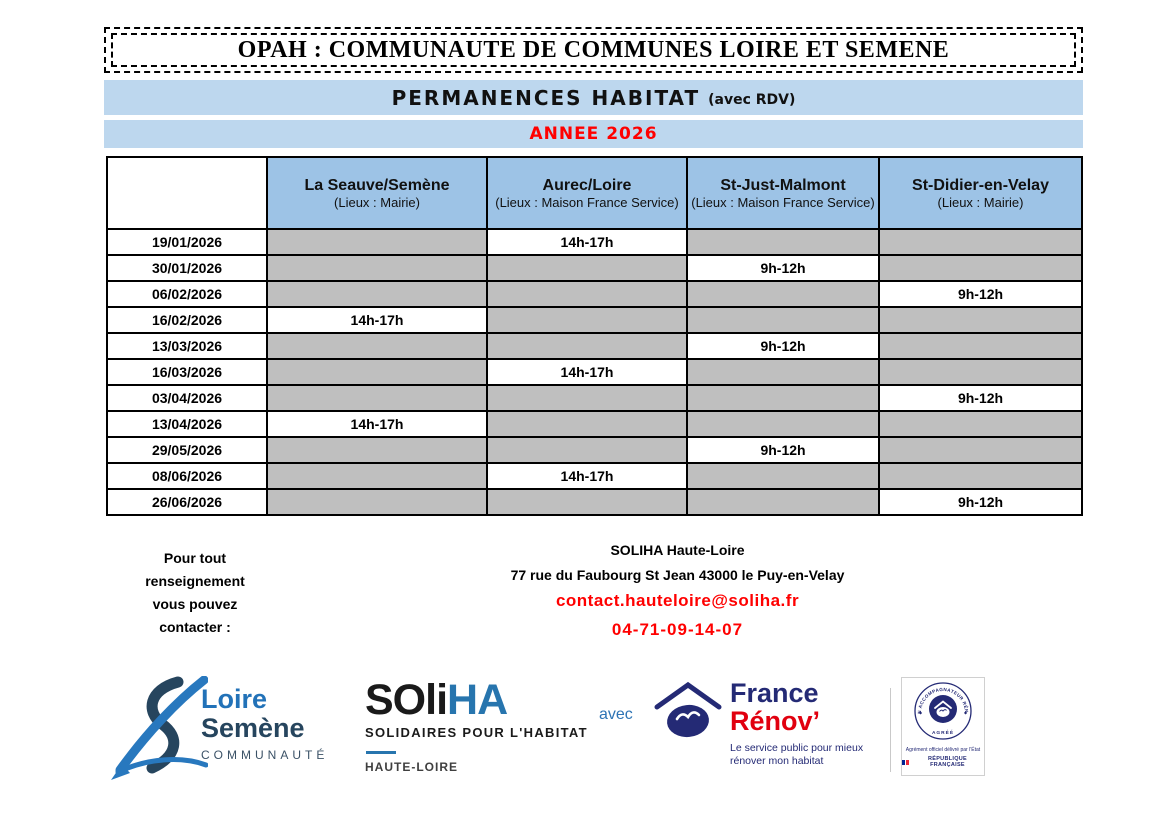  Describe the element at coordinates (905, 762) in the screenshot. I see `french-flag-icon` at that location.